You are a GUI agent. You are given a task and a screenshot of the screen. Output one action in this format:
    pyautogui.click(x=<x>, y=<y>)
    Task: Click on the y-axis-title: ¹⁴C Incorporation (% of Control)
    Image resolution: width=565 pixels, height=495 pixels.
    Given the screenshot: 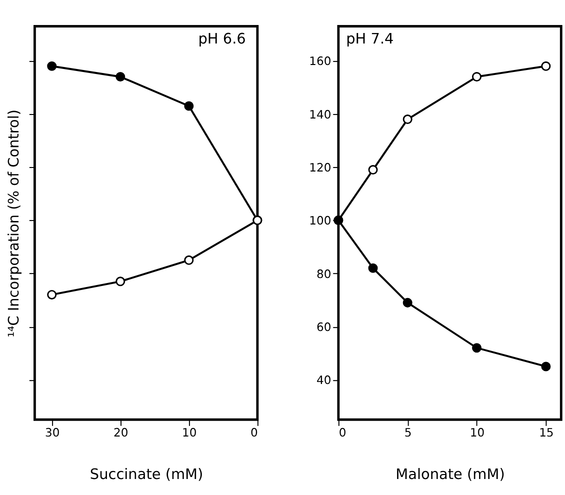 What is the action you would take?
    pyautogui.click(x=14, y=223)
    